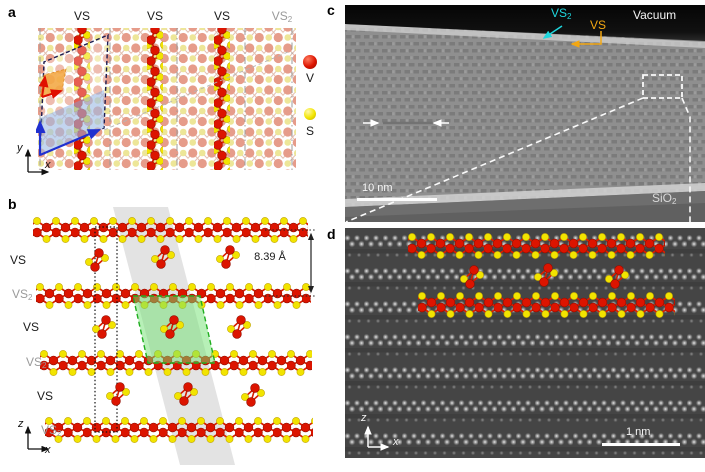 This screenshot has height=472, width=705. Describe the element at coordinates (655, 15) in the screenshot. I see `vacuum-label: Vacuum` at that location.